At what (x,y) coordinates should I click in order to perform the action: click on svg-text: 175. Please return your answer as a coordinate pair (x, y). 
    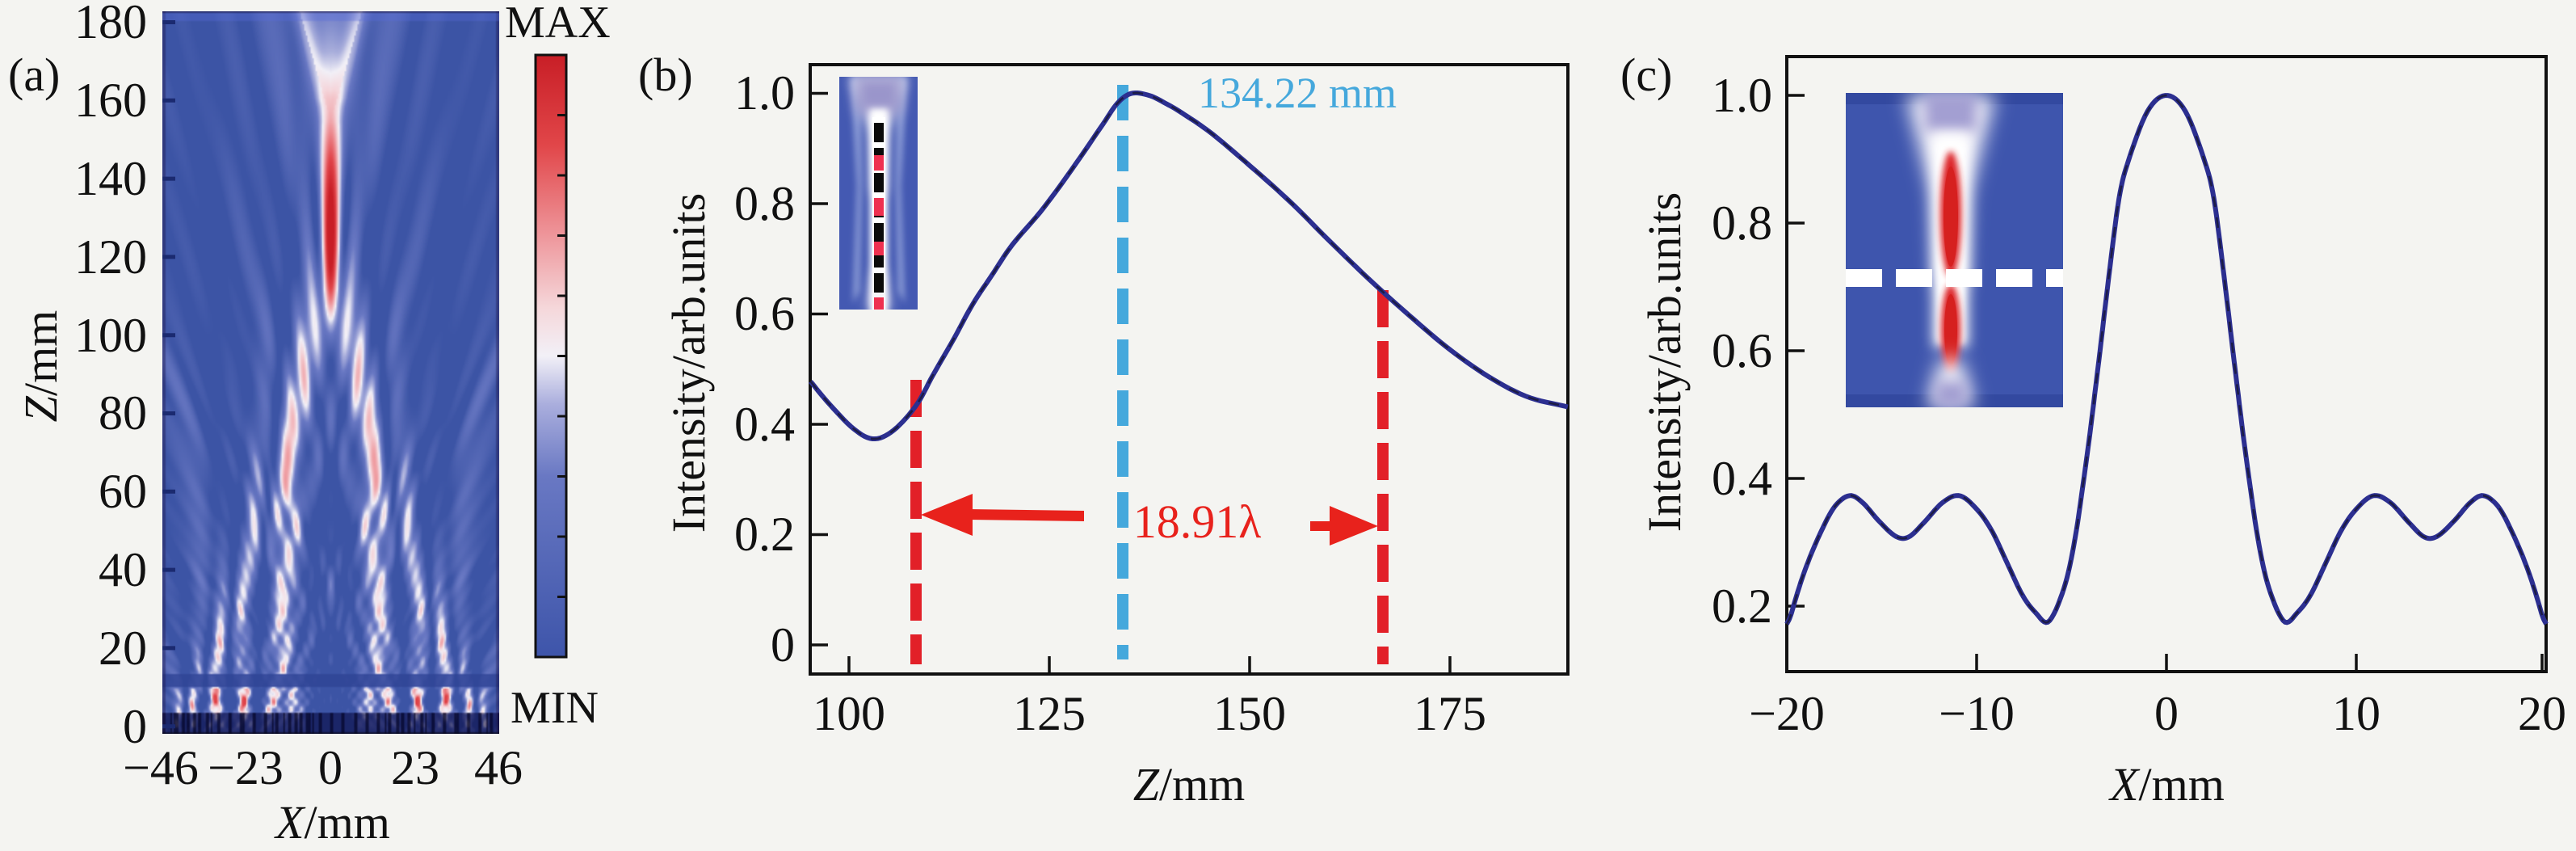
    Looking at the image, I should click on (1450, 714).